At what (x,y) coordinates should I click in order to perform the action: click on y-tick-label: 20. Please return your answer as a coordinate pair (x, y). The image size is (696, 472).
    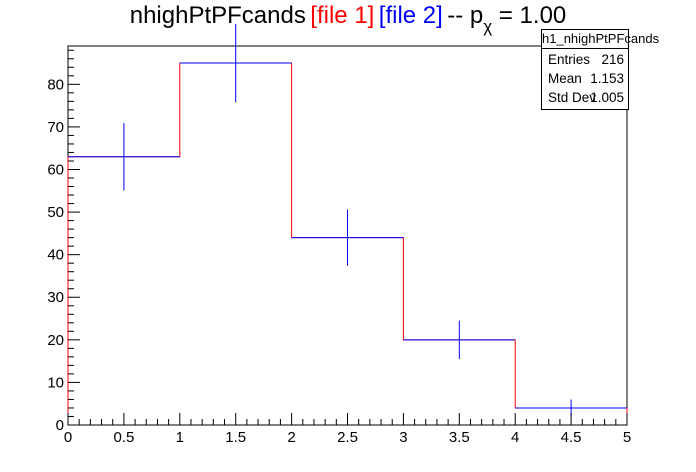
    Looking at the image, I should click on (55, 340).